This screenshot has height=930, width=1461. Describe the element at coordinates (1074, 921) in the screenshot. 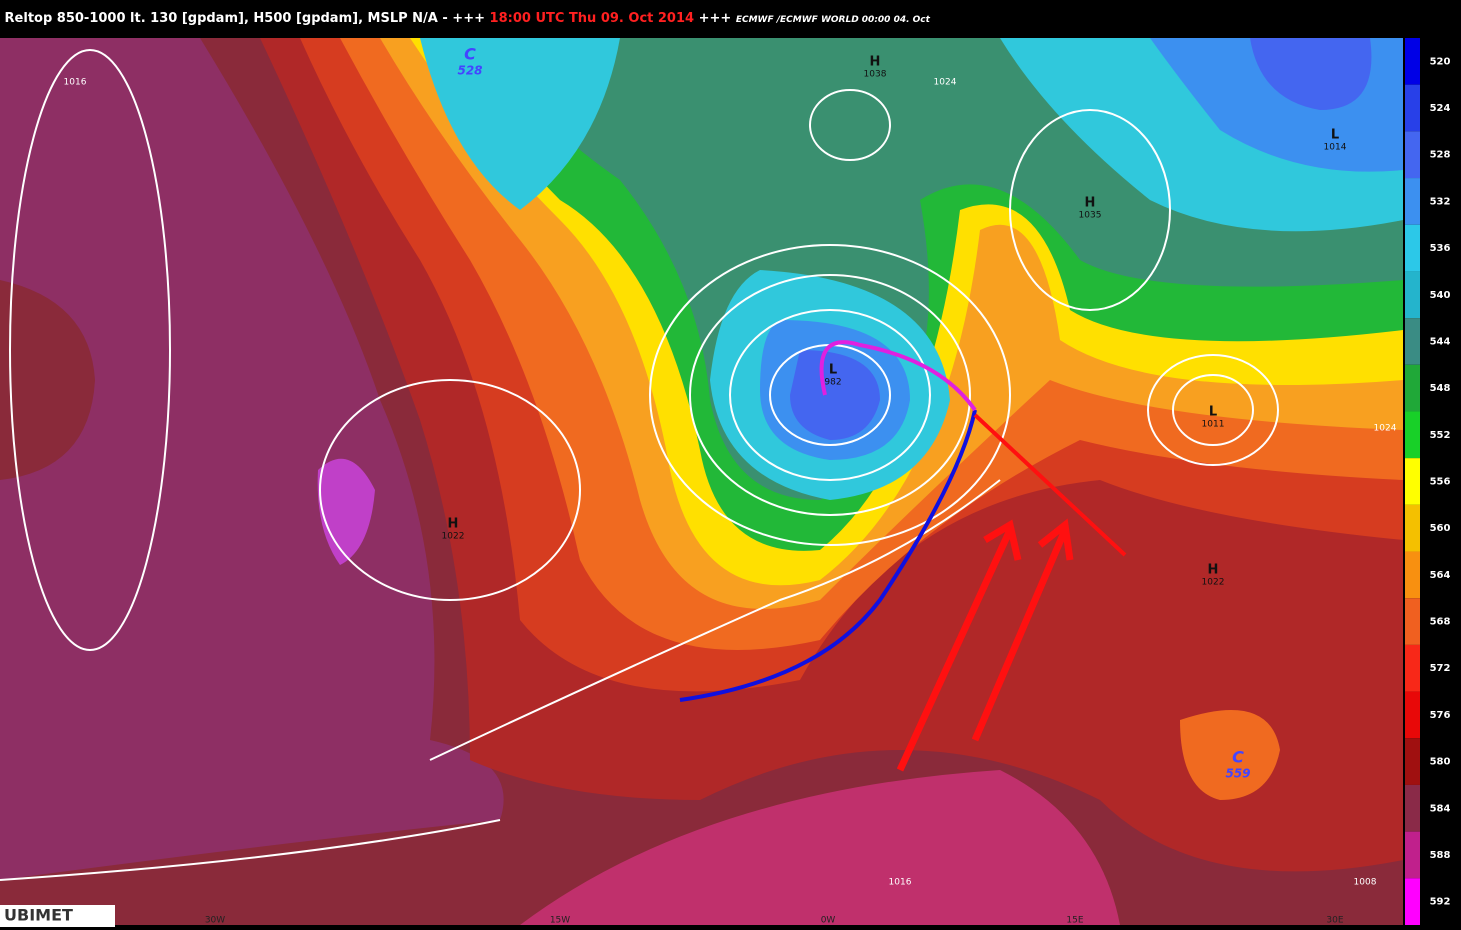

I see `longitude-label: 15E` at that location.